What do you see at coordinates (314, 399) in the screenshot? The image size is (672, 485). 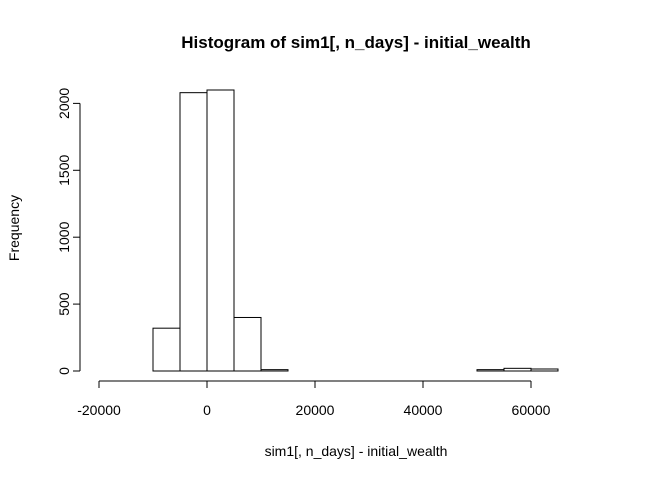 I see `x-axis: -20000 0 20000 40000 60000` at bounding box center [314, 399].